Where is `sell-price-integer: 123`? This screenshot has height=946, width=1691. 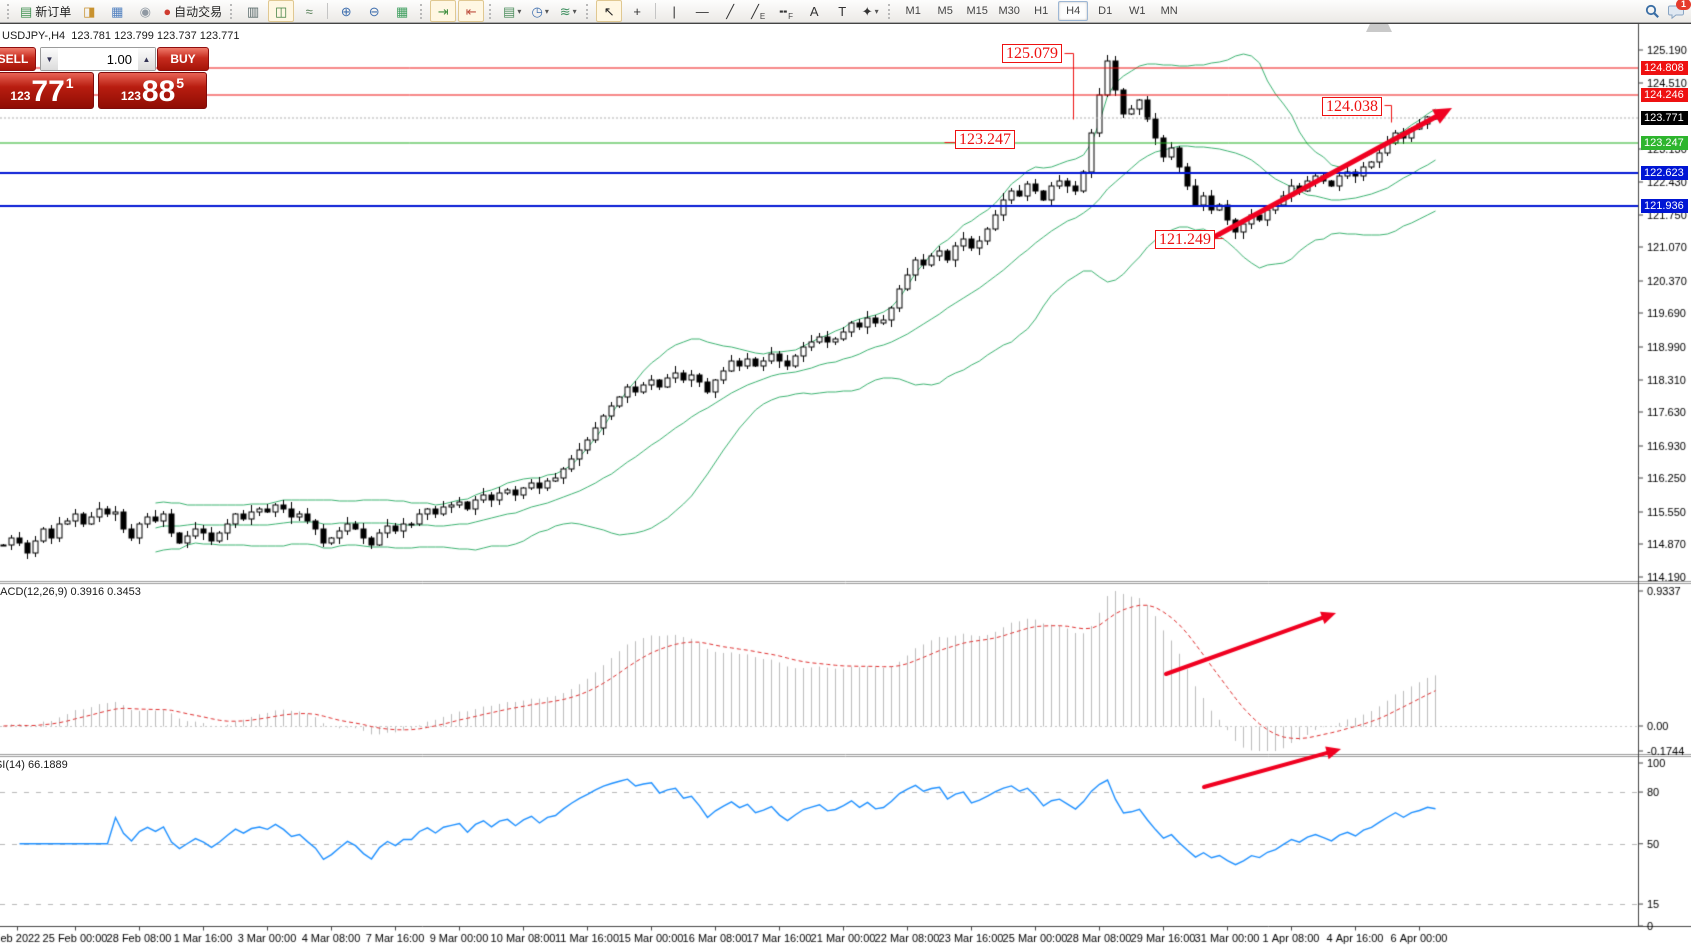
sell-price-integer: 123 is located at coordinates (20, 96).